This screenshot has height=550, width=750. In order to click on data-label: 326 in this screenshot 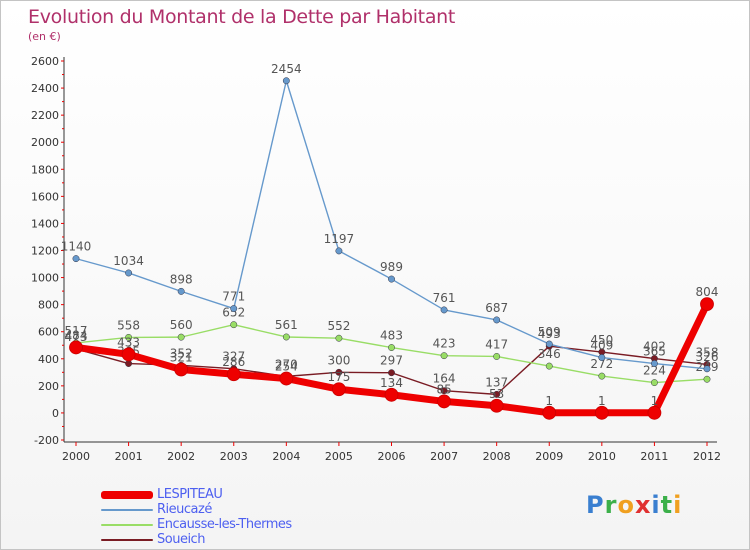, I will do `click(707, 357)`.